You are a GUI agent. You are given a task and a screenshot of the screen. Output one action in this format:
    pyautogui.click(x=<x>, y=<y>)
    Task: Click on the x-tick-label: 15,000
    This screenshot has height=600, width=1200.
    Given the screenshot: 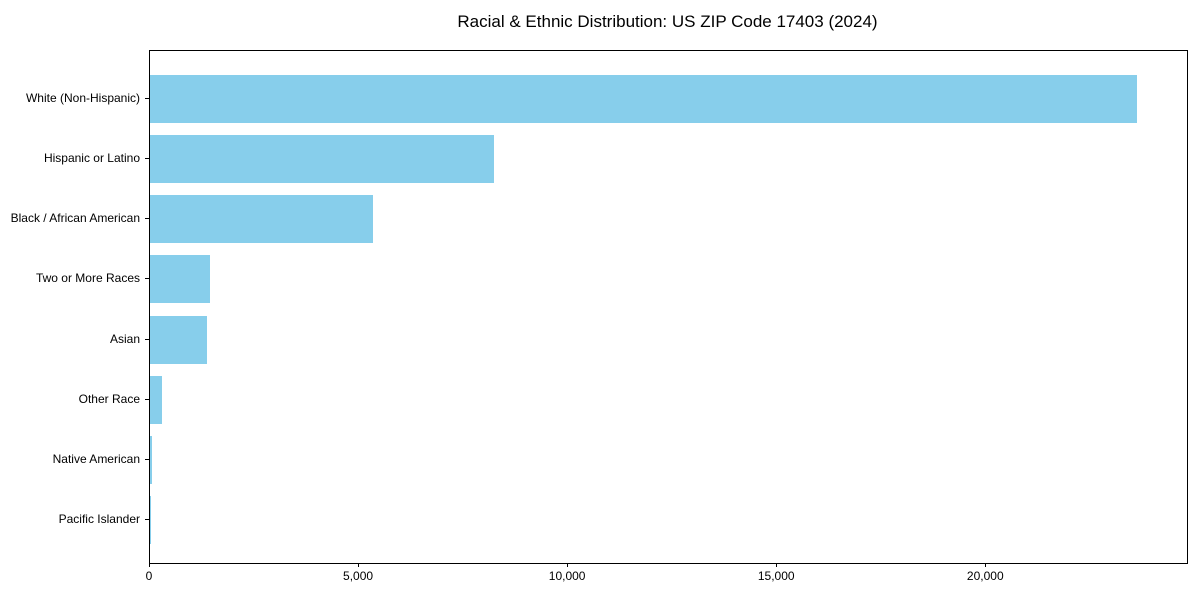 What is the action you would take?
    pyautogui.click(x=776, y=576)
    